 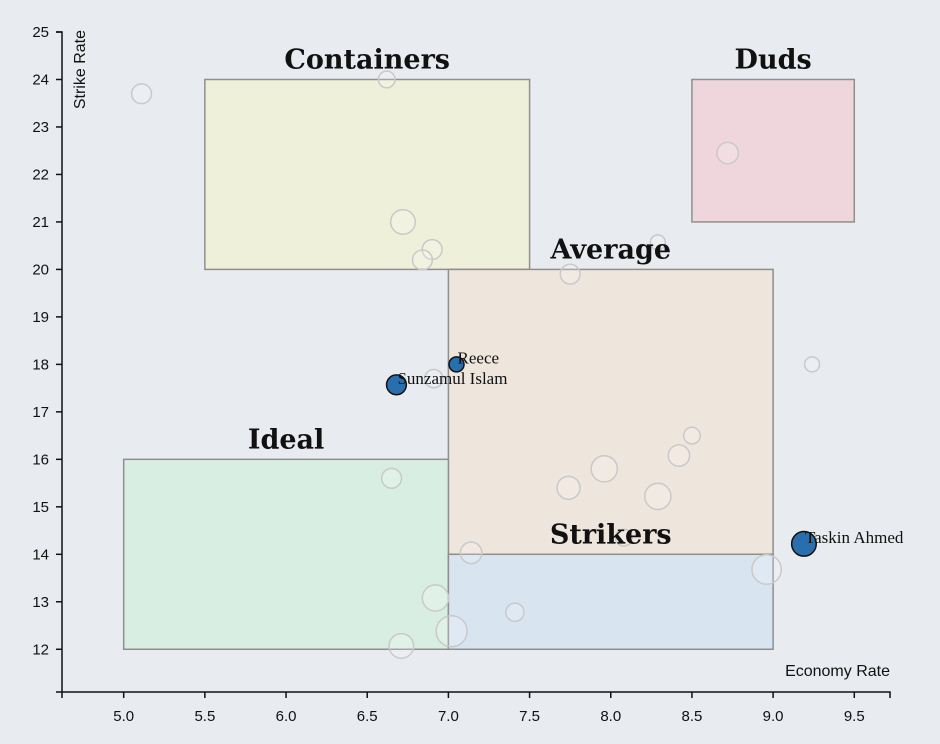 I want to click on y-axis-line, so click(x=59, y=362).